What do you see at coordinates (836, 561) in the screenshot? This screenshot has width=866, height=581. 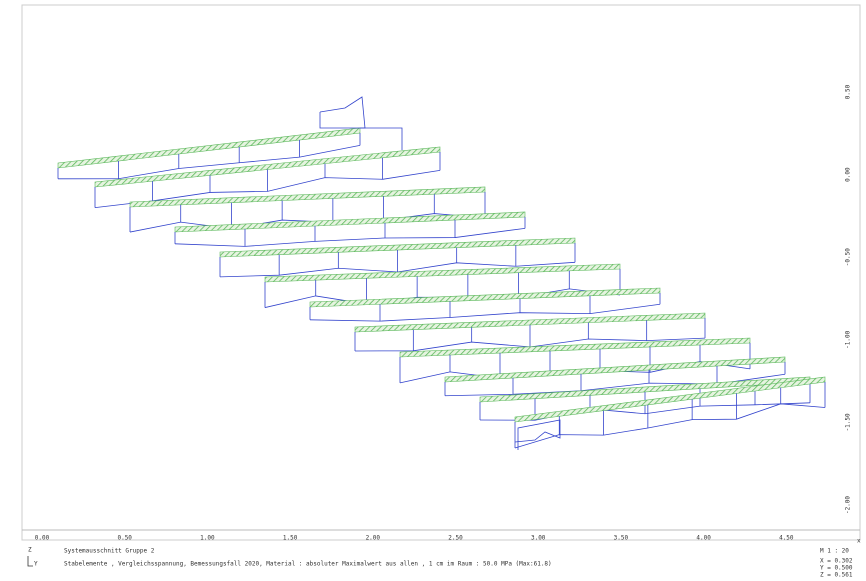 I see `coord: X = 0.302` at bounding box center [836, 561].